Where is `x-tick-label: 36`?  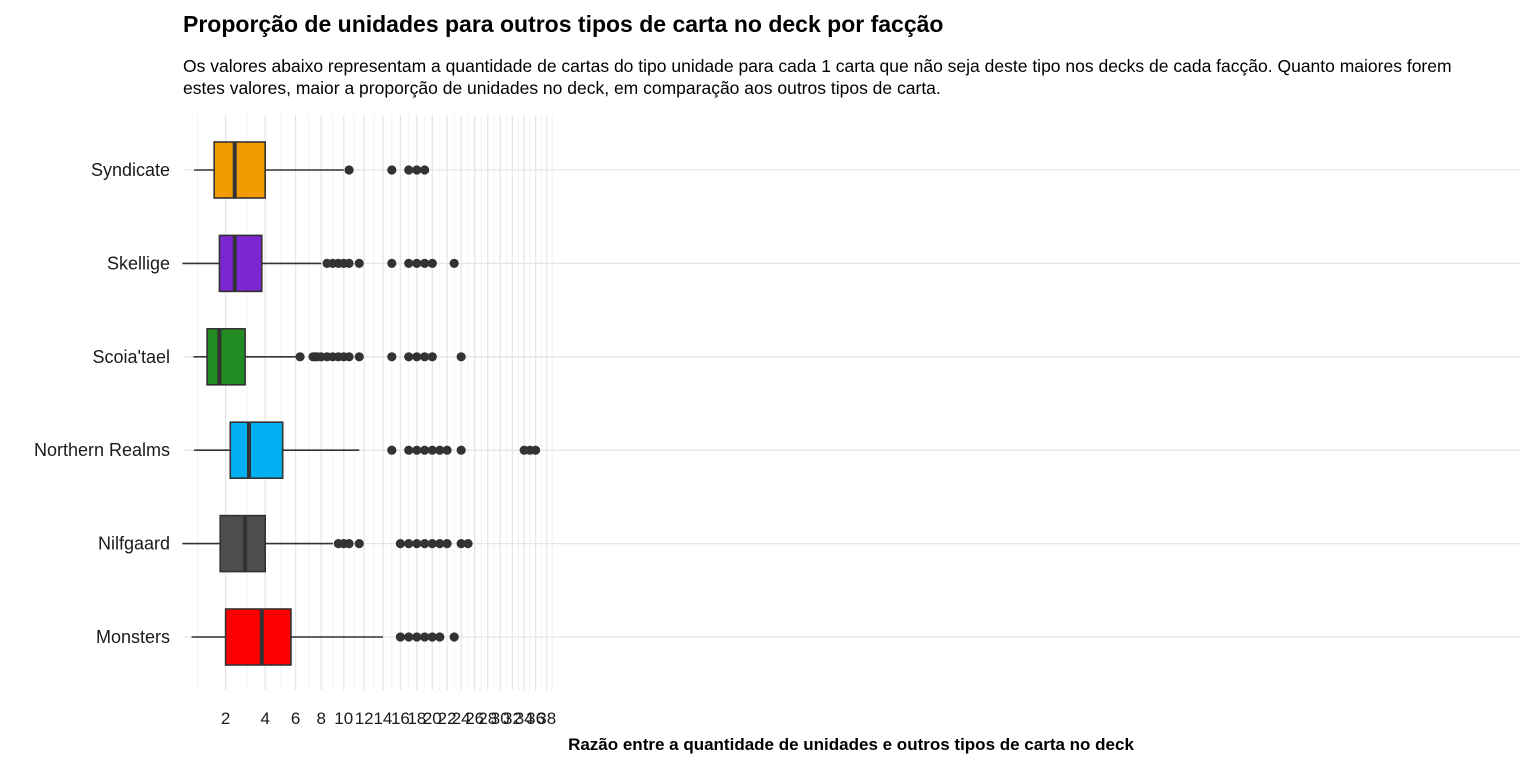 x-tick-label: 36 is located at coordinates (535, 718).